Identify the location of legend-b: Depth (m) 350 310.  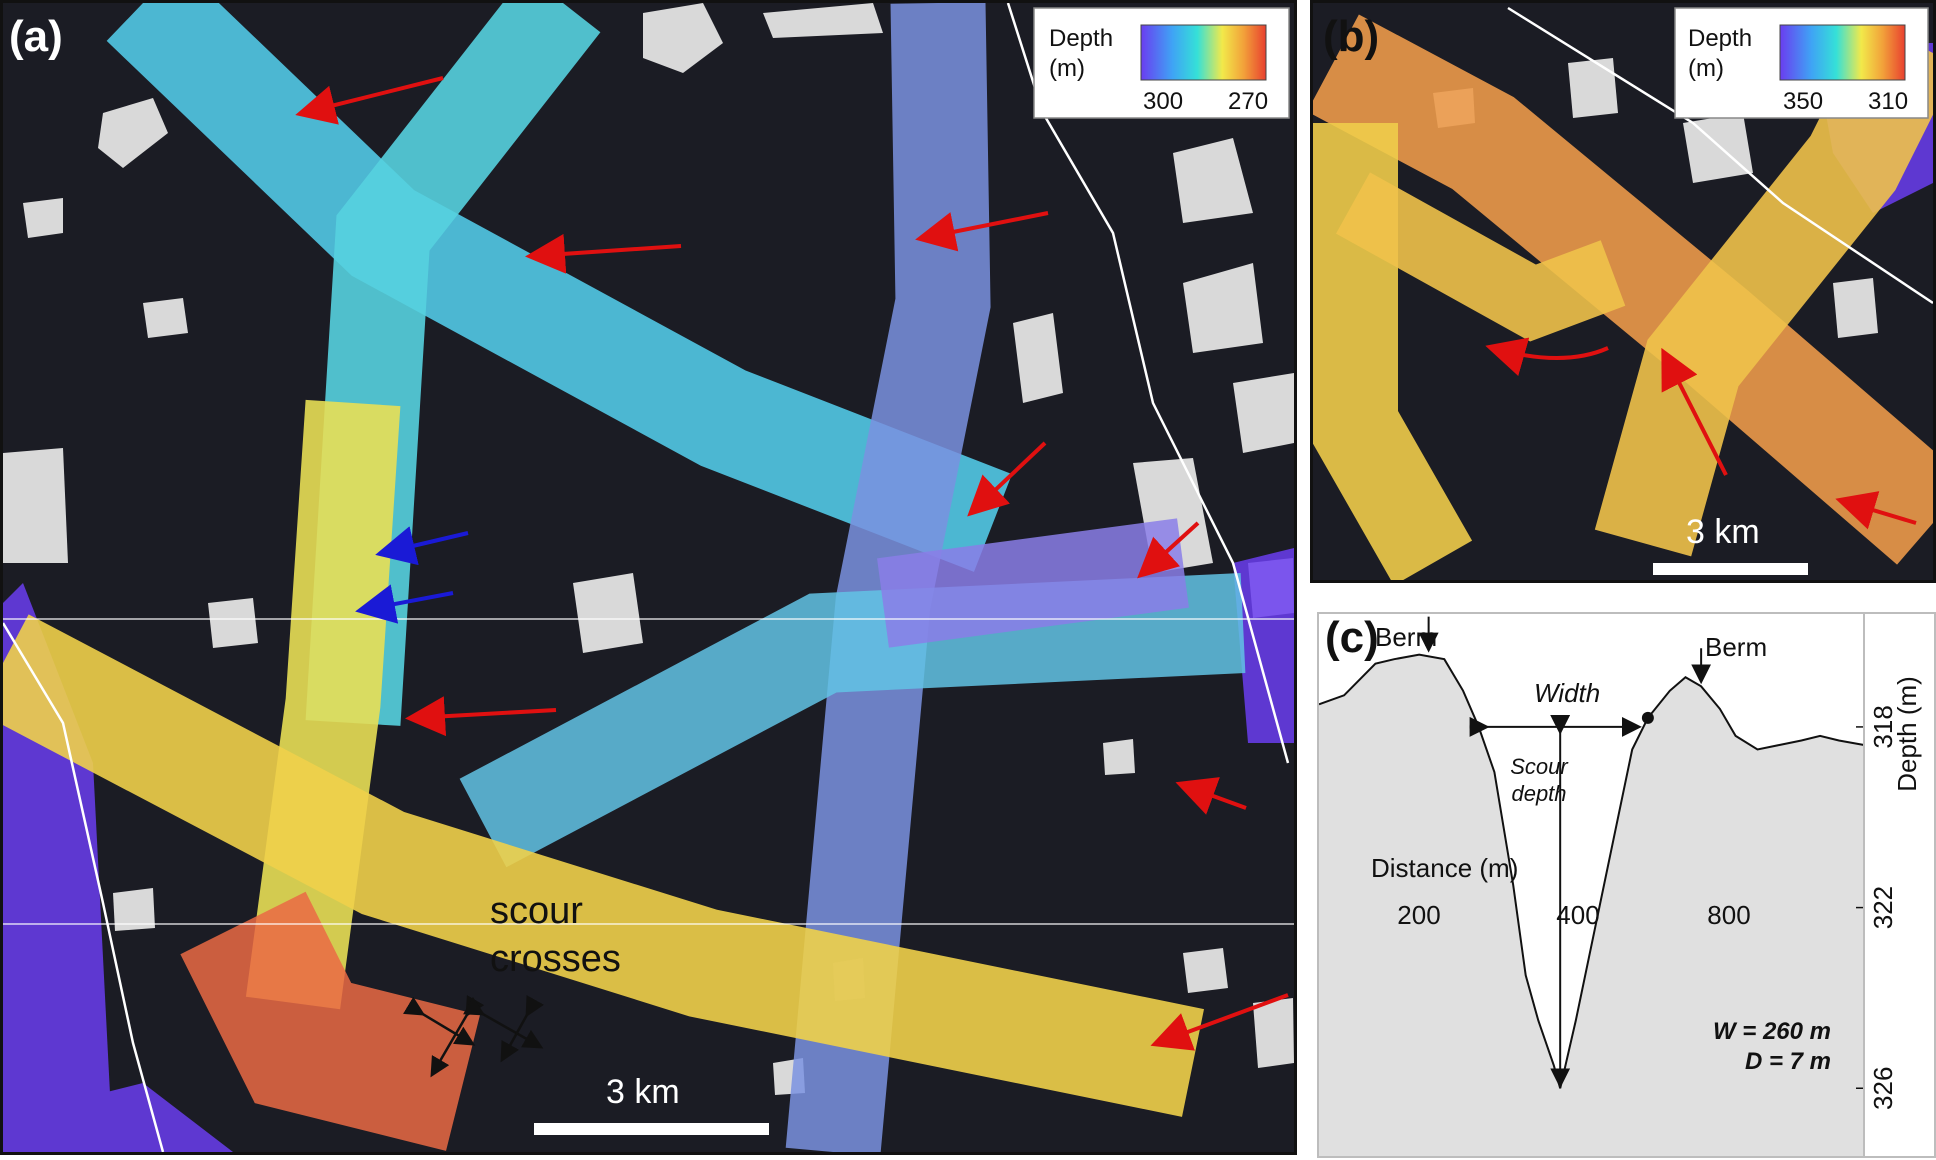
(1801, 63).